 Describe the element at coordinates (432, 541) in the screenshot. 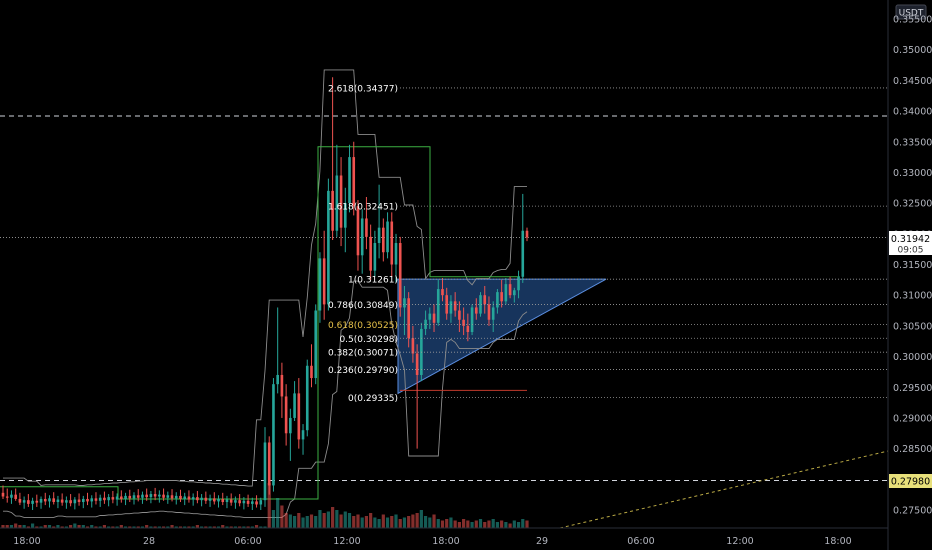

I see `time-axis: 18:00 28 06:00 12:00 18:00 29 06:00 12:00 18:00` at that location.